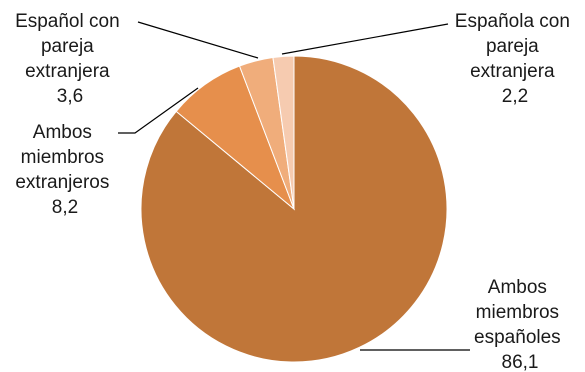 The width and height of the screenshot is (585, 372). Describe the element at coordinates (62, 132) in the screenshot. I see `label-extranjeros-line1: Ambos` at that location.